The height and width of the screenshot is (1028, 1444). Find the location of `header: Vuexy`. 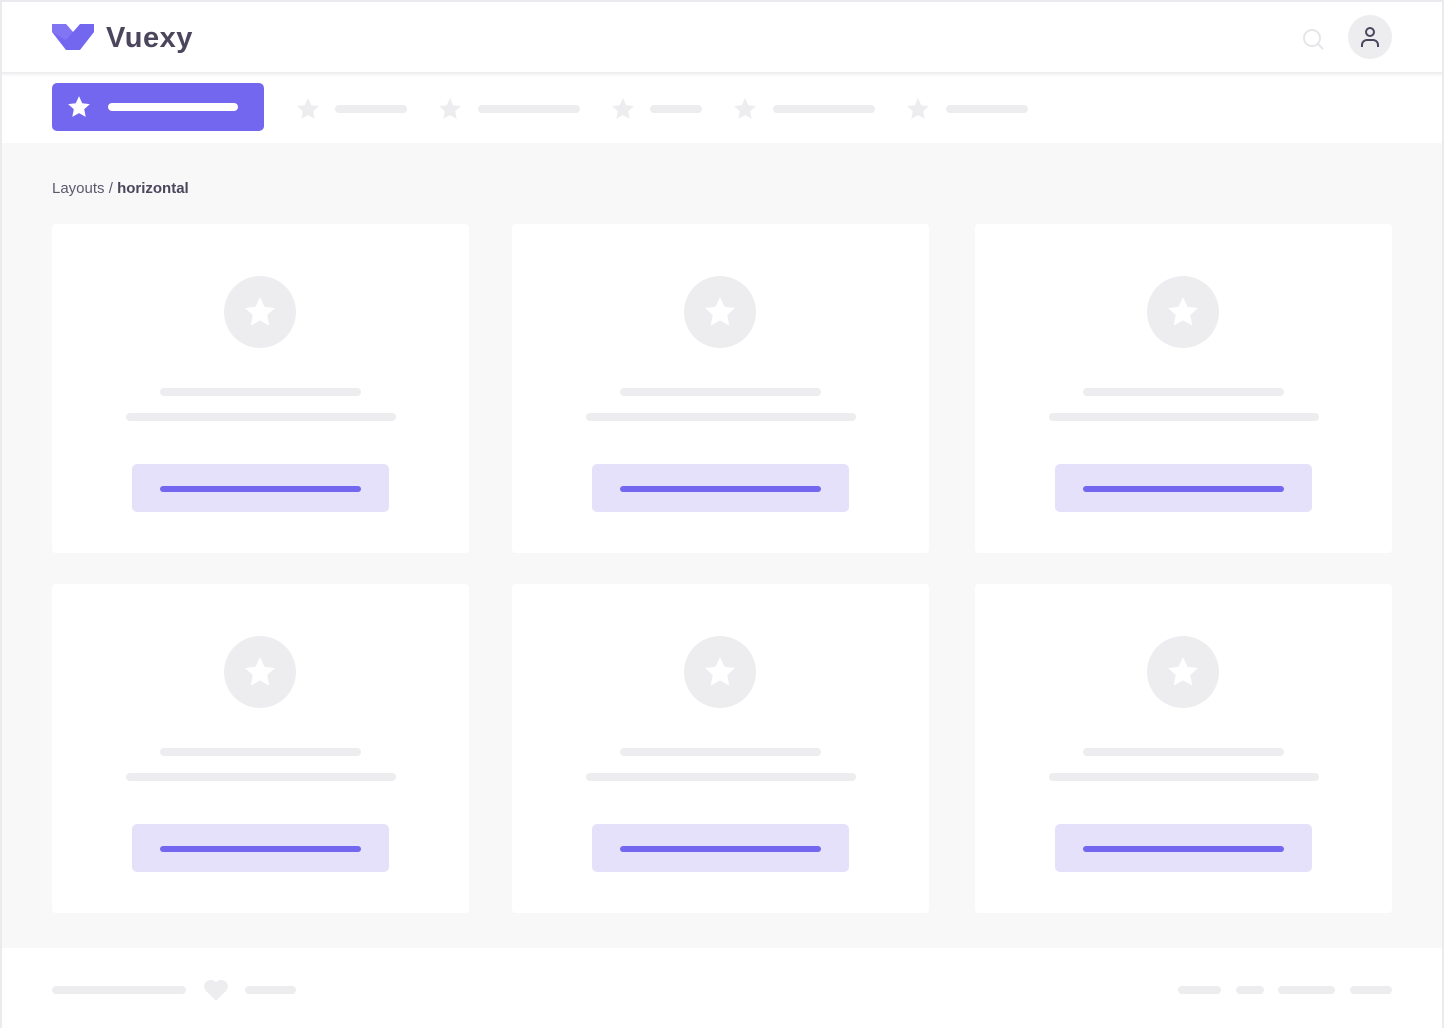

header: Vuexy is located at coordinates (722, 38).